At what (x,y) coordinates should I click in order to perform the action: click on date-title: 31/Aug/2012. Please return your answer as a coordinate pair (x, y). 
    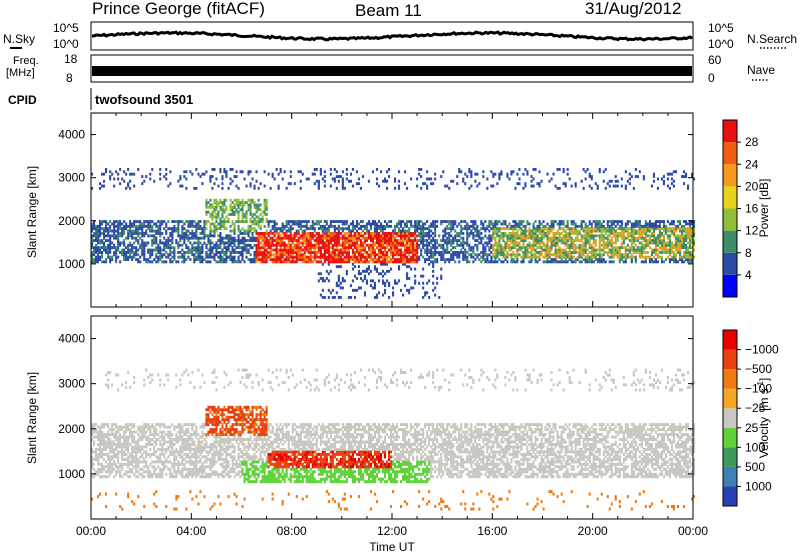
    Looking at the image, I should click on (633, 9).